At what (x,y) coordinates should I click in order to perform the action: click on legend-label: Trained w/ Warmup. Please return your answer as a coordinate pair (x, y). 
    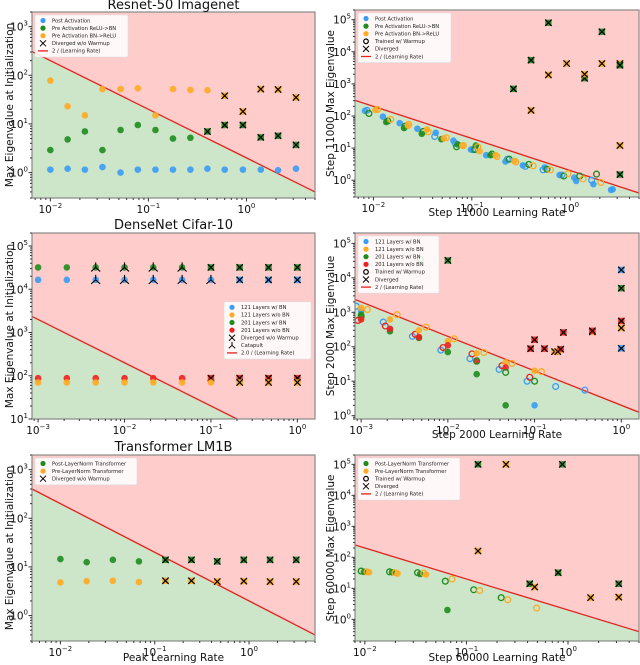
    Looking at the image, I should click on (400, 273).